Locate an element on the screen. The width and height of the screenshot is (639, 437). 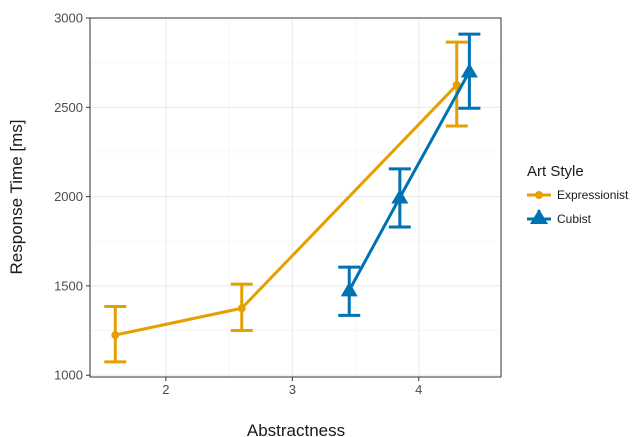
legend-item-cubist: Cubist is located at coordinates (559, 217).